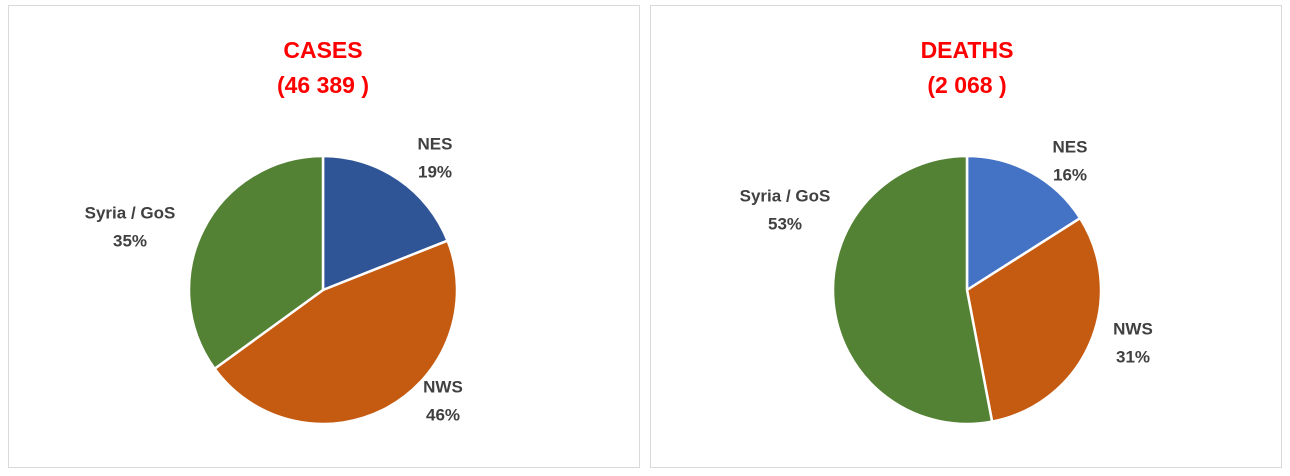 This screenshot has width=1290, height=476. Describe the element at coordinates (443, 414) in the screenshot. I see `slice-value-label: 46%` at that location.